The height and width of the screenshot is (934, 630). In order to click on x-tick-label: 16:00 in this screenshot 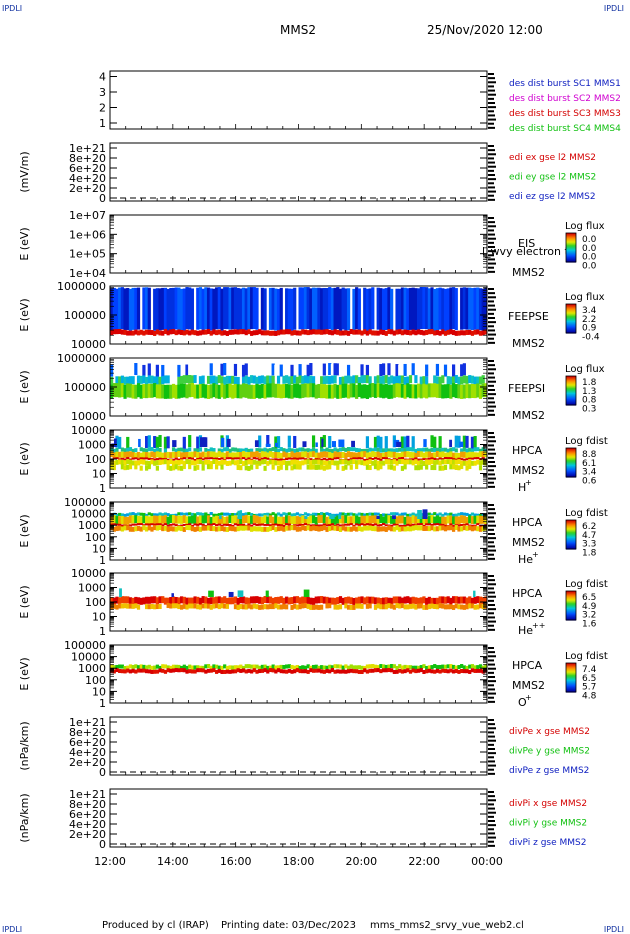, I will do `click(236, 861)`.